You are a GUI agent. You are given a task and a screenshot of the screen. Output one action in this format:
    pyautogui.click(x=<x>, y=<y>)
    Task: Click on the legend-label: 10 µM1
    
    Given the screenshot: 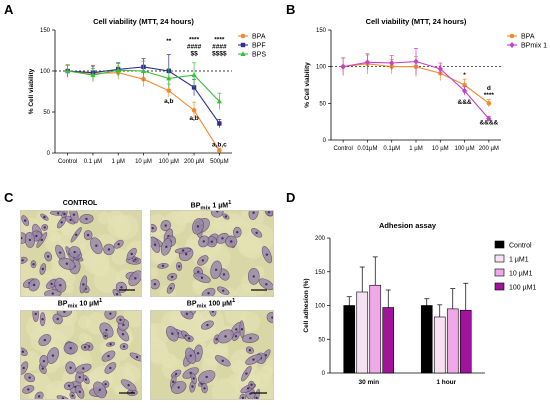 What is the action you would take?
    pyautogui.click(x=521, y=274)
    